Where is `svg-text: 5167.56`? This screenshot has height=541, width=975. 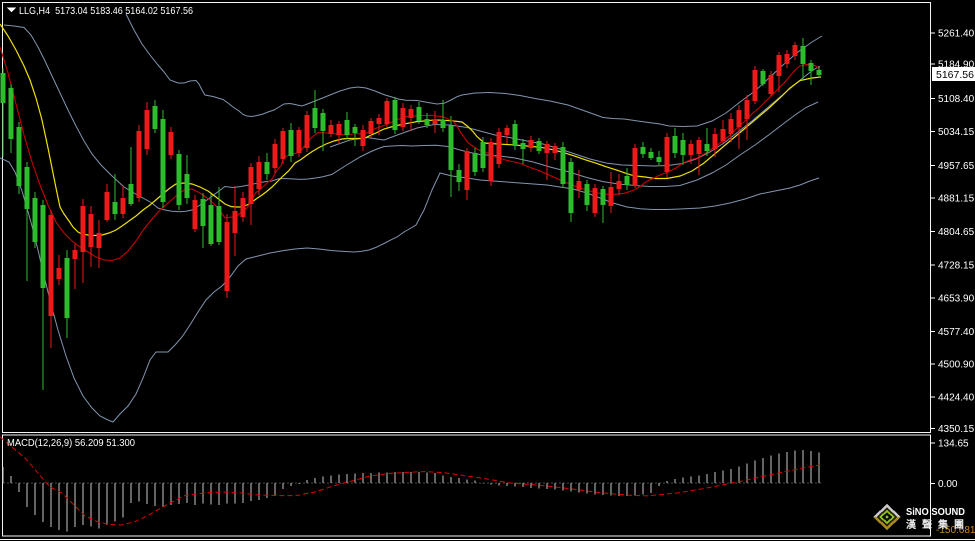 svg-text: 5167.56 is located at coordinates (955, 75).